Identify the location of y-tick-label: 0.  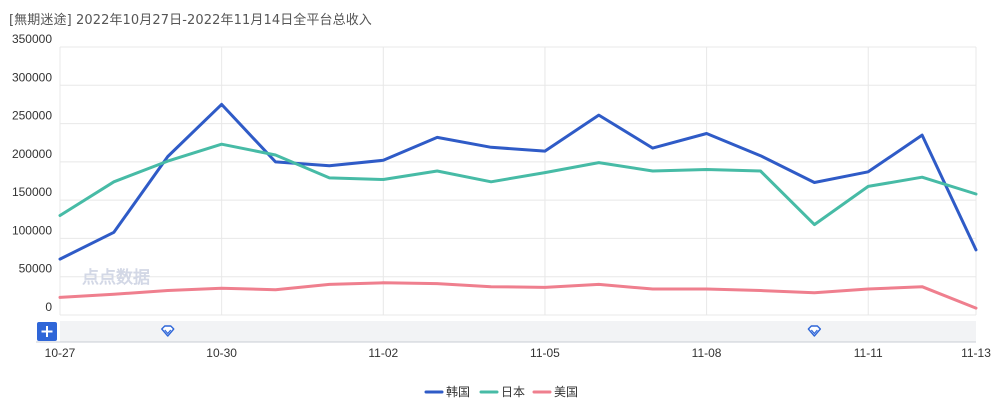
(48, 307).